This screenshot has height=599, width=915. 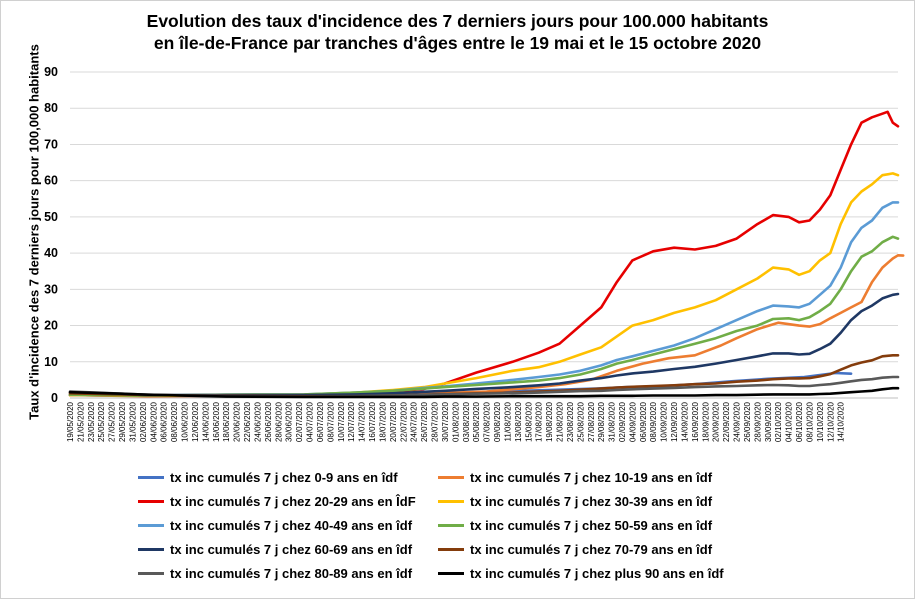 I want to click on legend-label: tx inc cumulés 7 j chez 60-69 ans en îdf, so click(x=291, y=549).